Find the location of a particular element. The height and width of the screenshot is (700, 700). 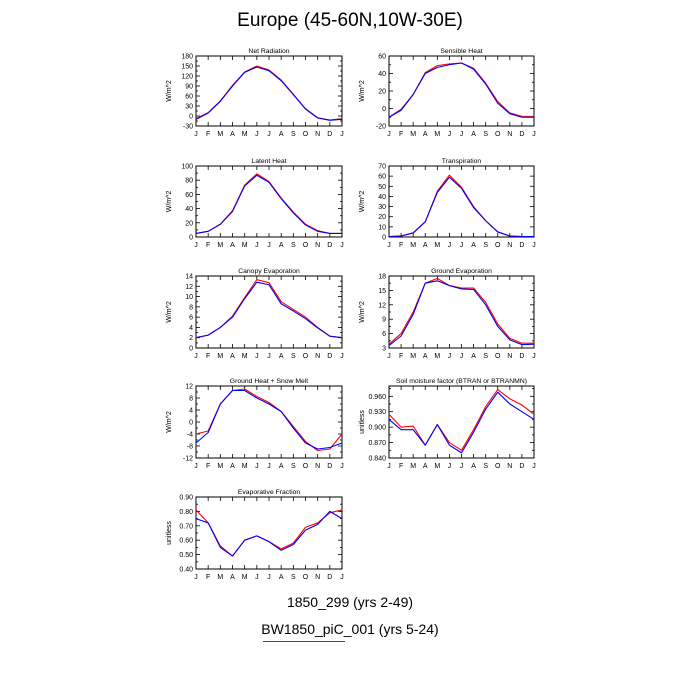

figure-title: Europe (45-60N,10W-30E) is located at coordinates (350, 20).